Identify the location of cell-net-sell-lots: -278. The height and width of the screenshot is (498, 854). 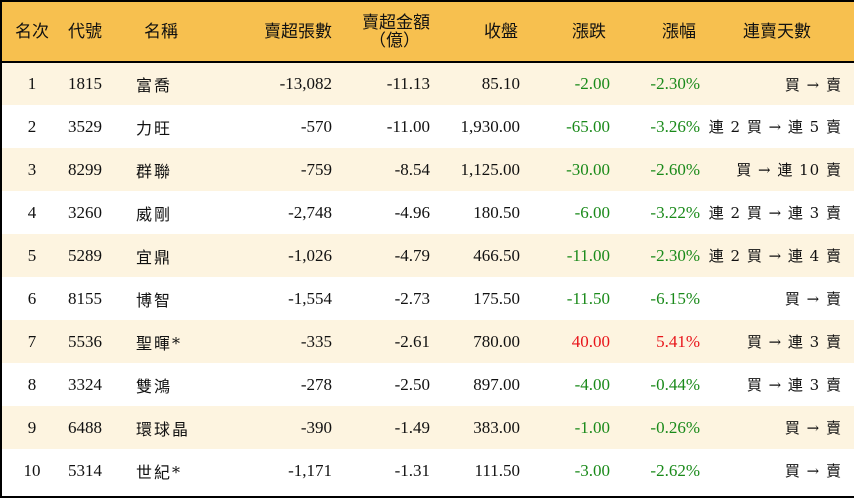
(316, 384).